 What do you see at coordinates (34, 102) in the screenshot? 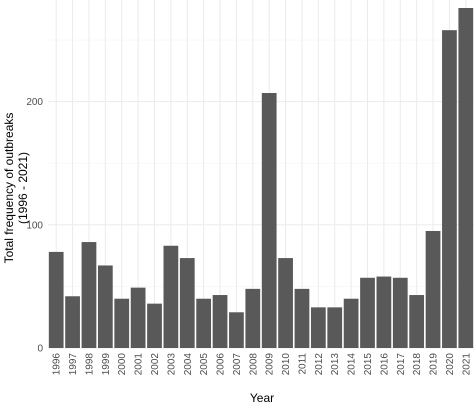
I see `y-tick-label: 200` at bounding box center [34, 102].